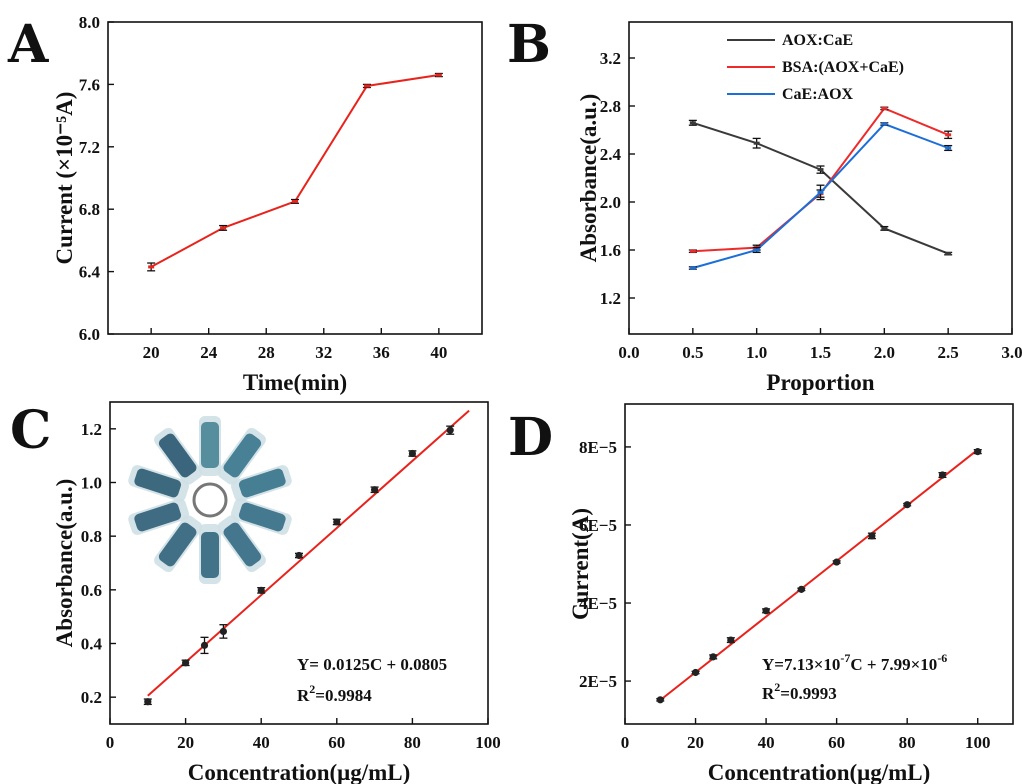 The image size is (1022, 784). What do you see at coordinates (598, 525) in the screenshot?
I see `panel-d-ytick-label: 6E−5` at bounding box center [598, 525].